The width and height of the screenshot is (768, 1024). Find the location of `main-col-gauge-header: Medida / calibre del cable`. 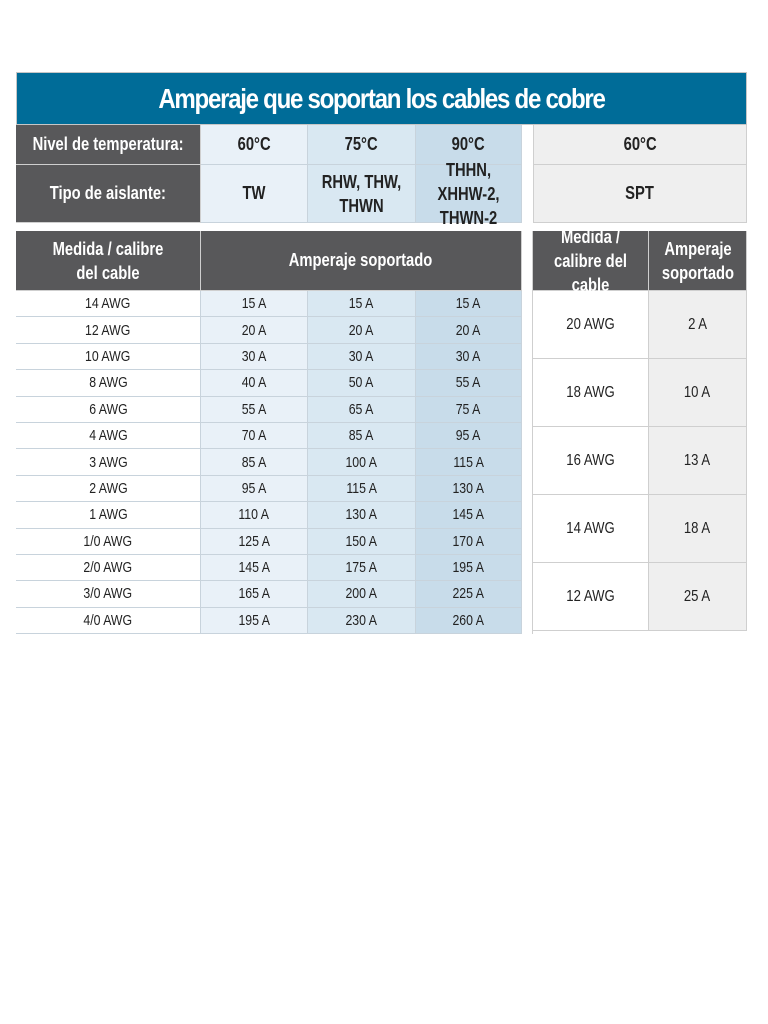

main-col-gauge-header: Medida / calibre del cable is located at coordinates (108, 261).